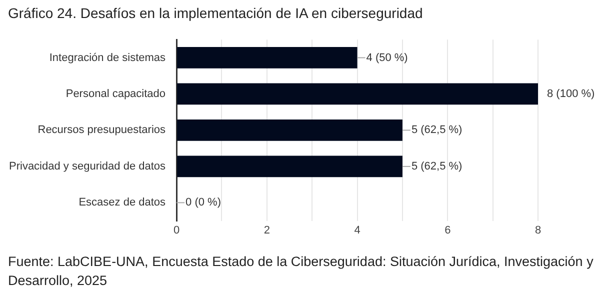 The height and width of the screenshot is (292, 600). I want to click on data-label: 8 (100 %), so click(571, 94).